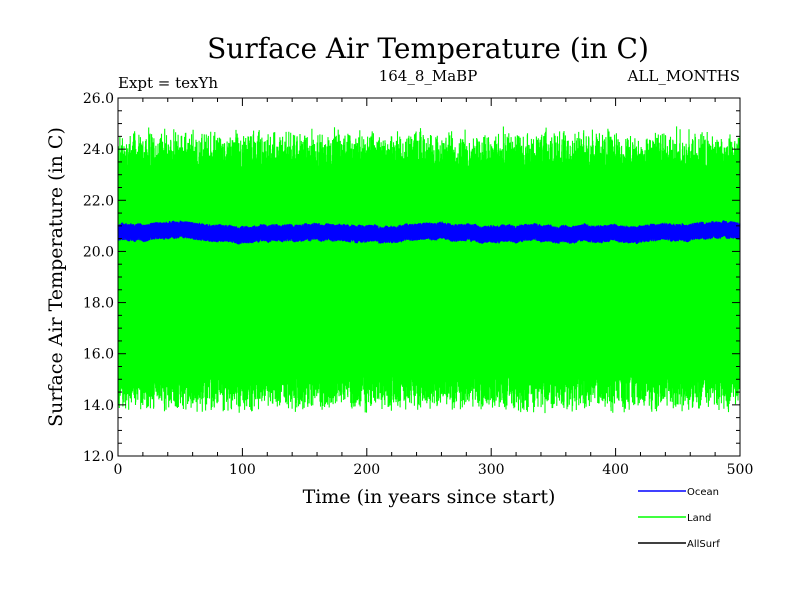 This screenshot has height=600, width=800. What do you see at coordinates (428, 76) in the screenshot?
I see `subtitle-period: 164_8_MaBP` at bounding box center [428, 76].